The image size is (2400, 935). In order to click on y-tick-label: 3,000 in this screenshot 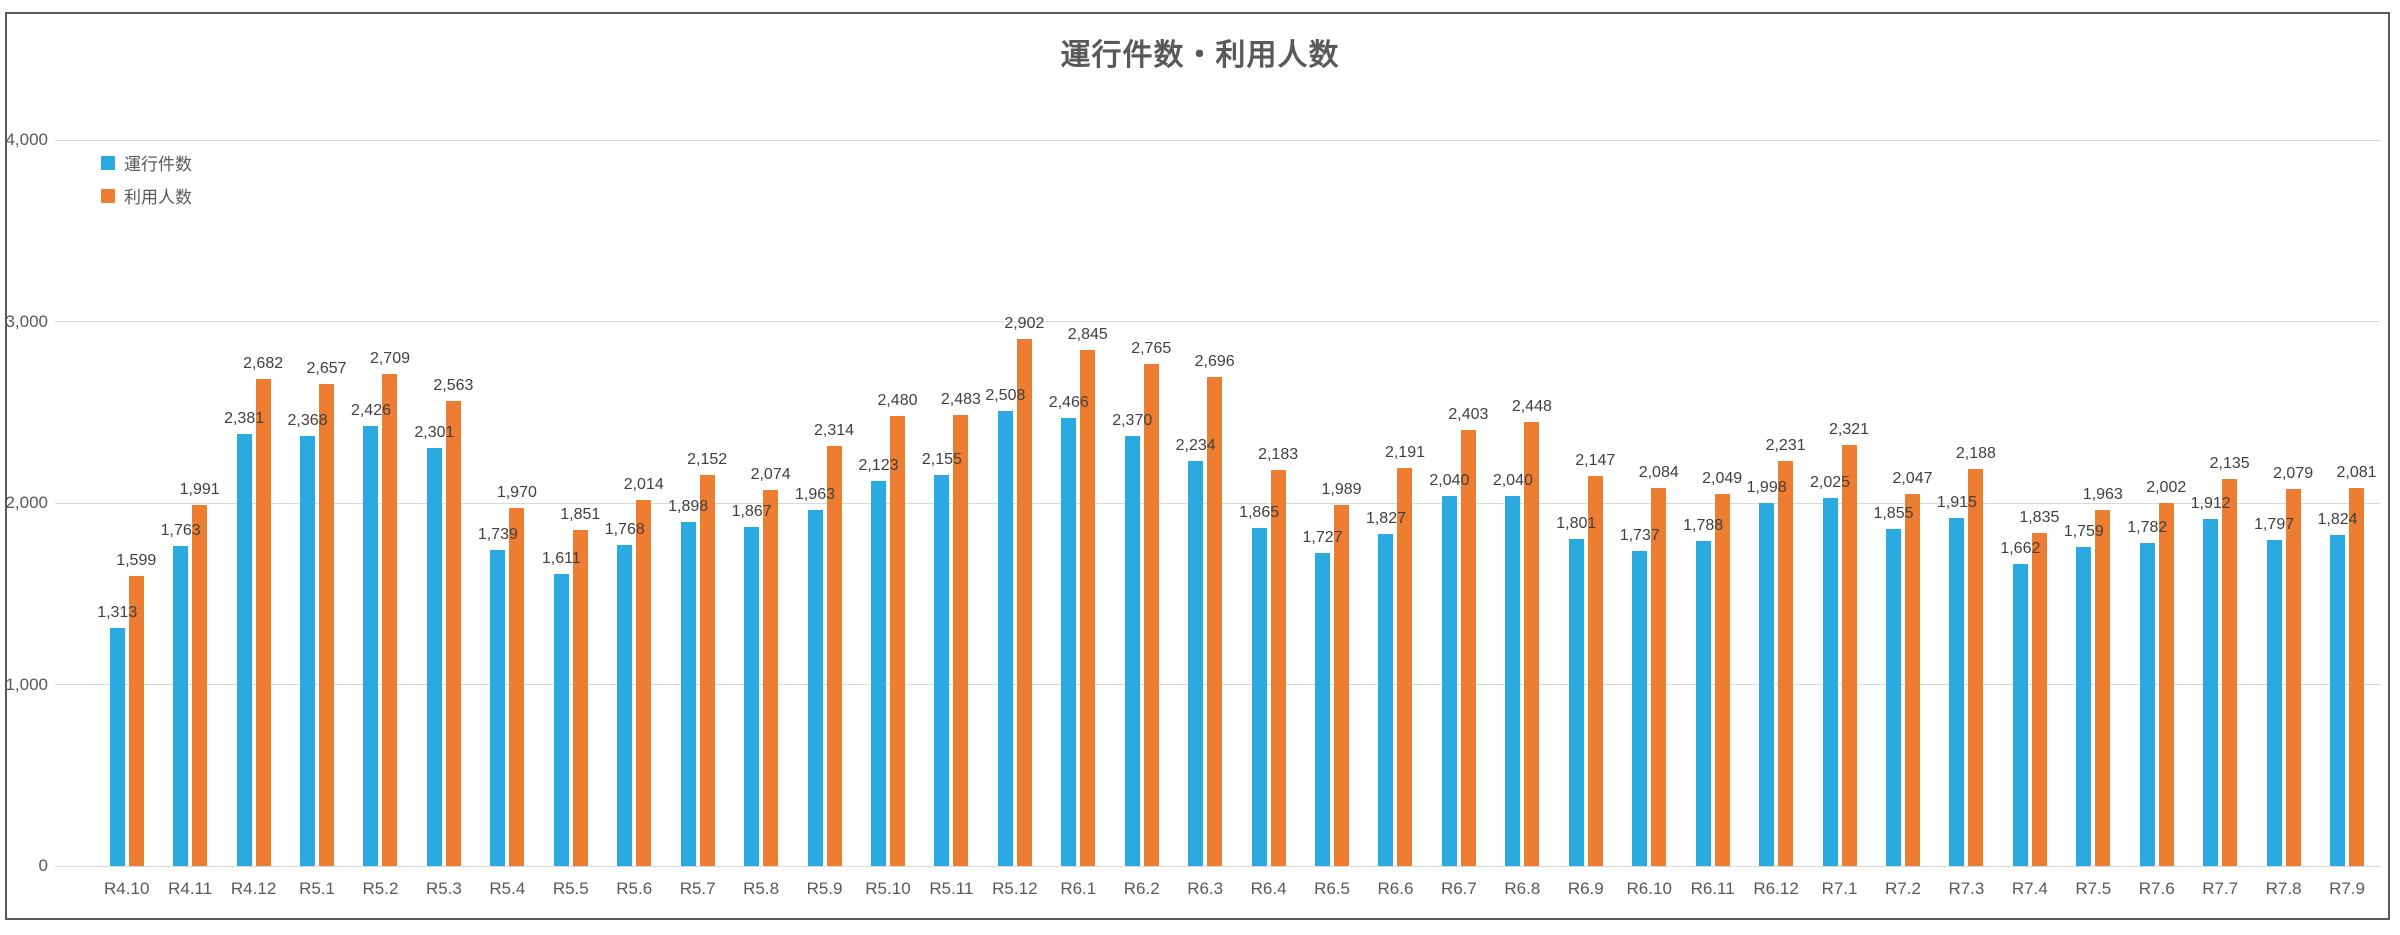, I will do `click(26, 321)`.